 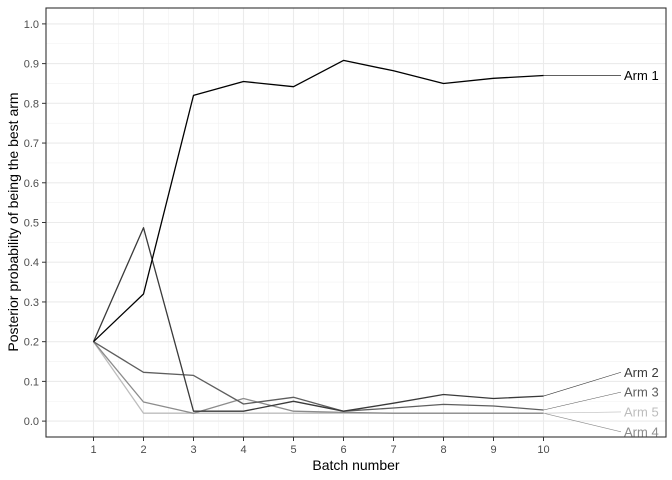 What do you see at coordinates (31, 104) in the screenshot?
I see `y-tick-label: 0.8` at bounding box center [31, 104].